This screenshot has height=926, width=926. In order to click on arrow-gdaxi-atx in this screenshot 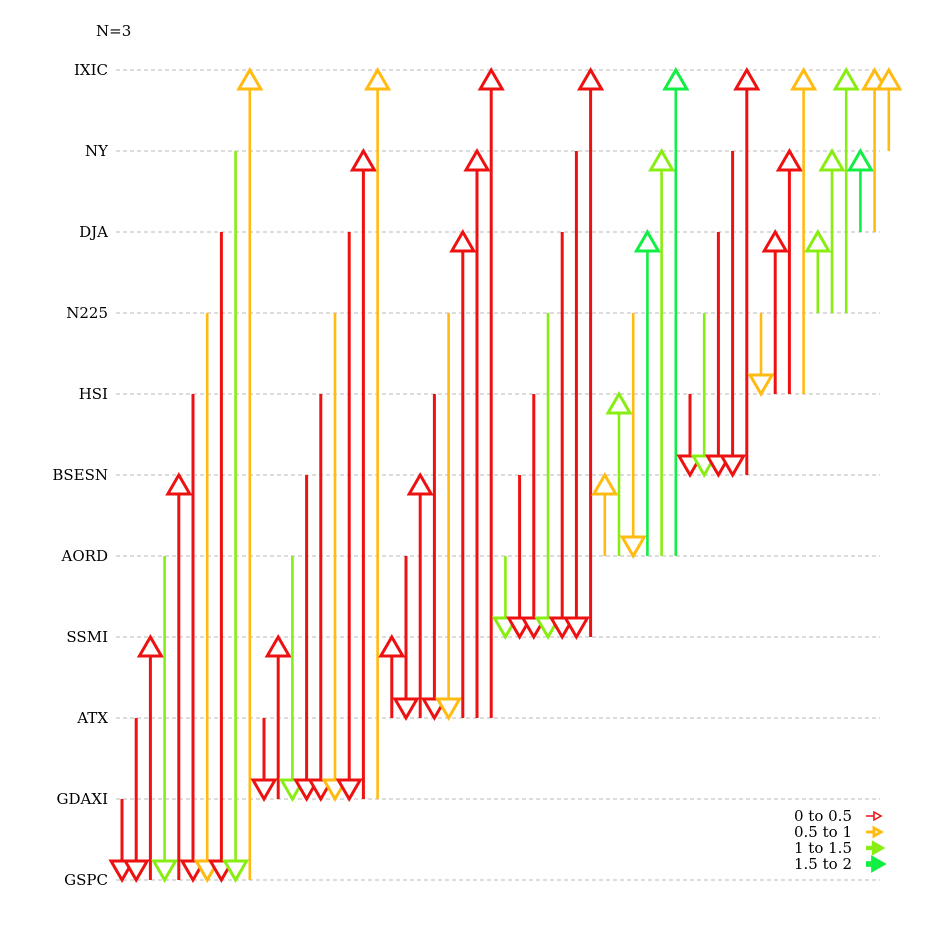, I will do `click(264, 760)`.